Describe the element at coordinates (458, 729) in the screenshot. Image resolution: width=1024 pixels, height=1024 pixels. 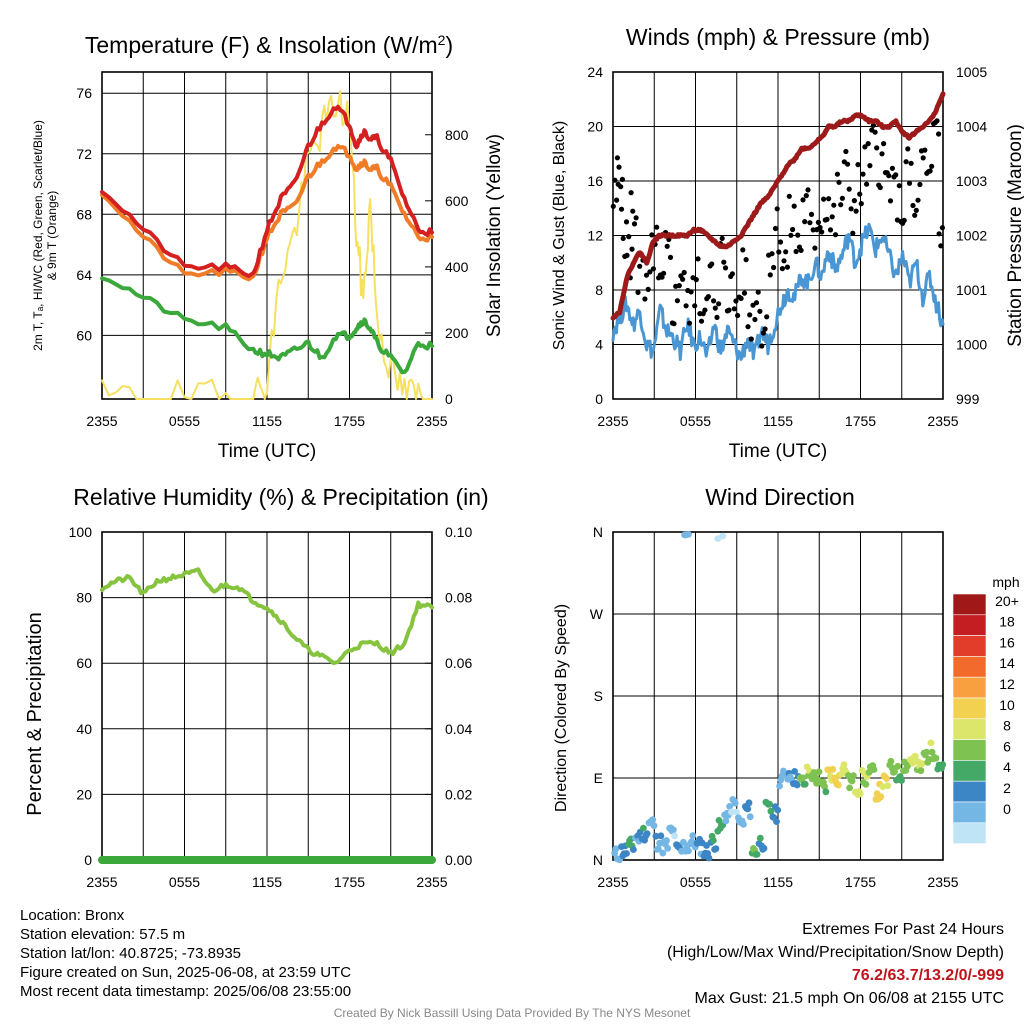
I see `y2-tick-label: 0.04` at that location.